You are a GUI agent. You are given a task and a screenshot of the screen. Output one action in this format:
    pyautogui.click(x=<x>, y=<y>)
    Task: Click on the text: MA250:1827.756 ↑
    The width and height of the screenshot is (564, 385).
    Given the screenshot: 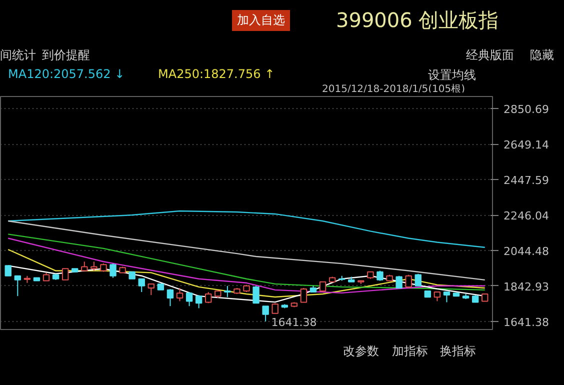 What is the action you would take?
    pyautogui.click(x=216, y=74)
    